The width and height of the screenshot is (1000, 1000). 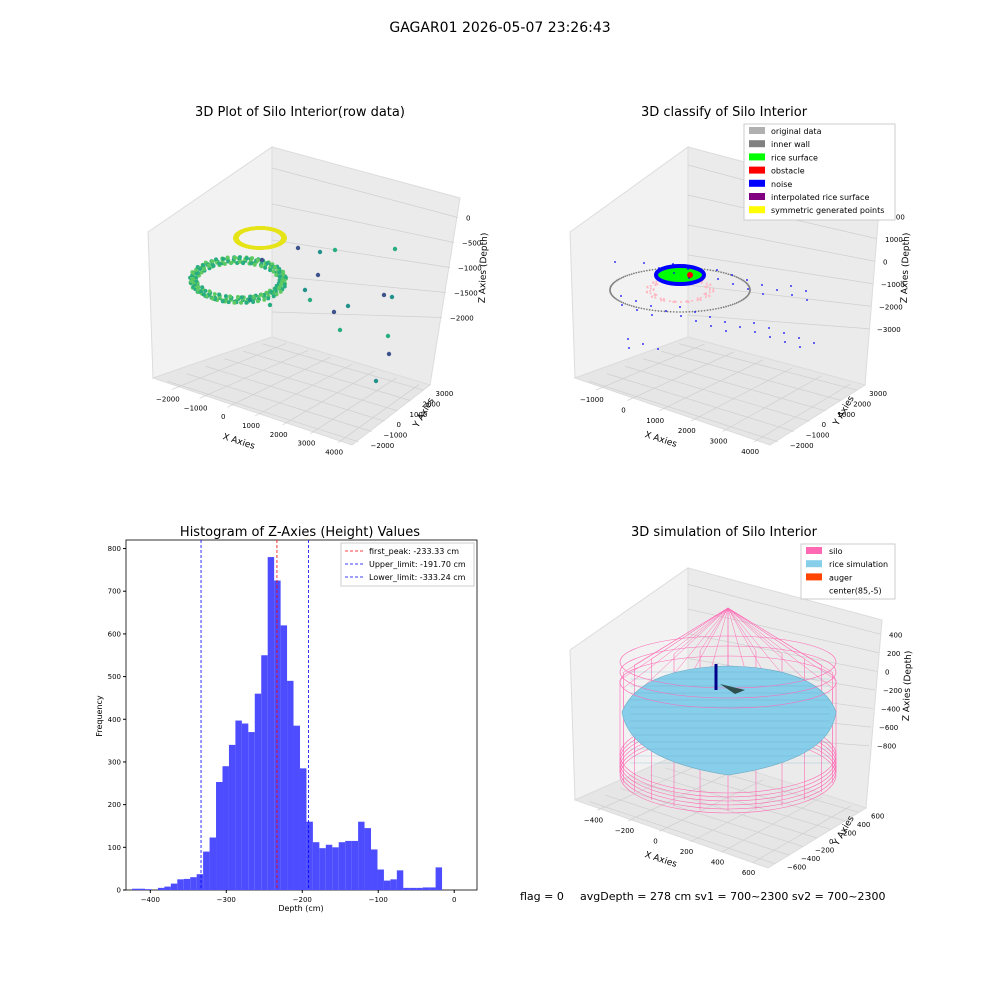 What do you see at coordinates (334, 453) in the screenshot?
I see `x-tick-label: 4000` at bounding box center [334, 453].